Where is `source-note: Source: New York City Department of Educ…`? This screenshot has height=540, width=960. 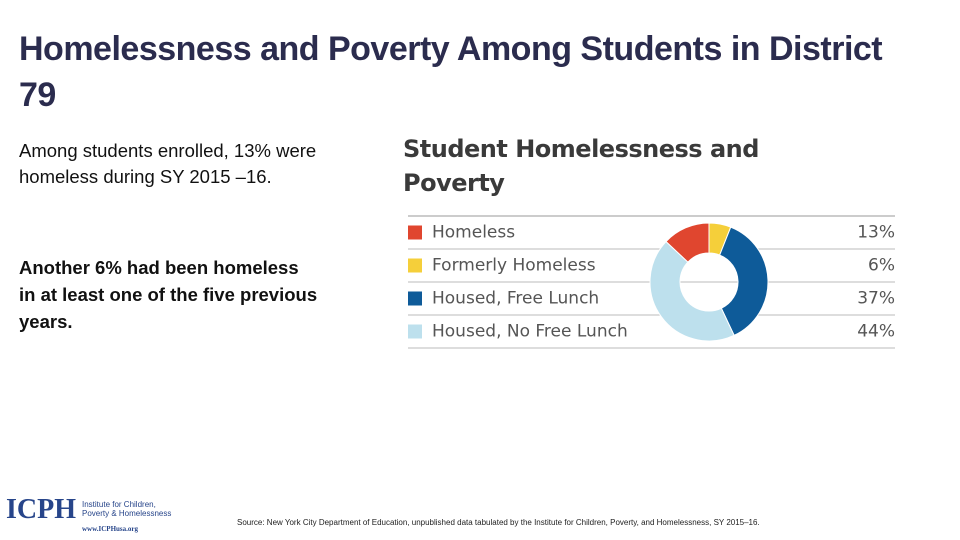
source-note: Source: New York City Department of Educ… is located at coordinates (498, 522).